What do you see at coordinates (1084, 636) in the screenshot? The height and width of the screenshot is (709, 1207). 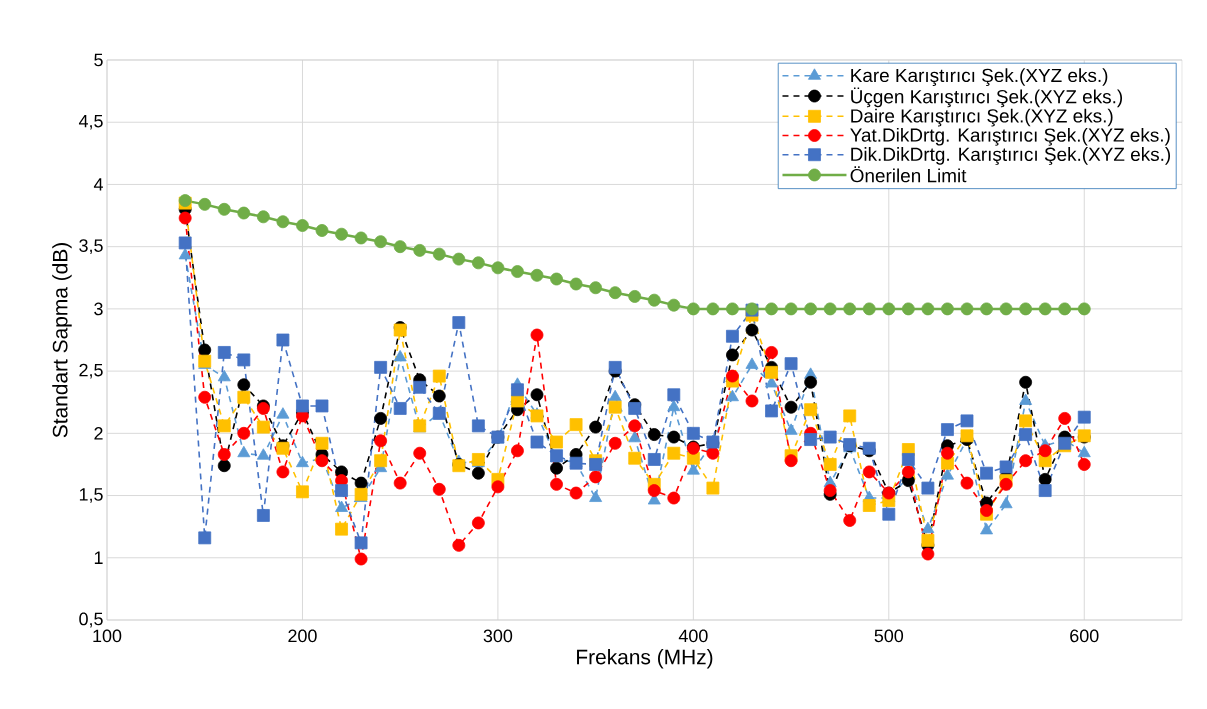 I see `x-tick-label: 600` at bounding box center [1084, 636].